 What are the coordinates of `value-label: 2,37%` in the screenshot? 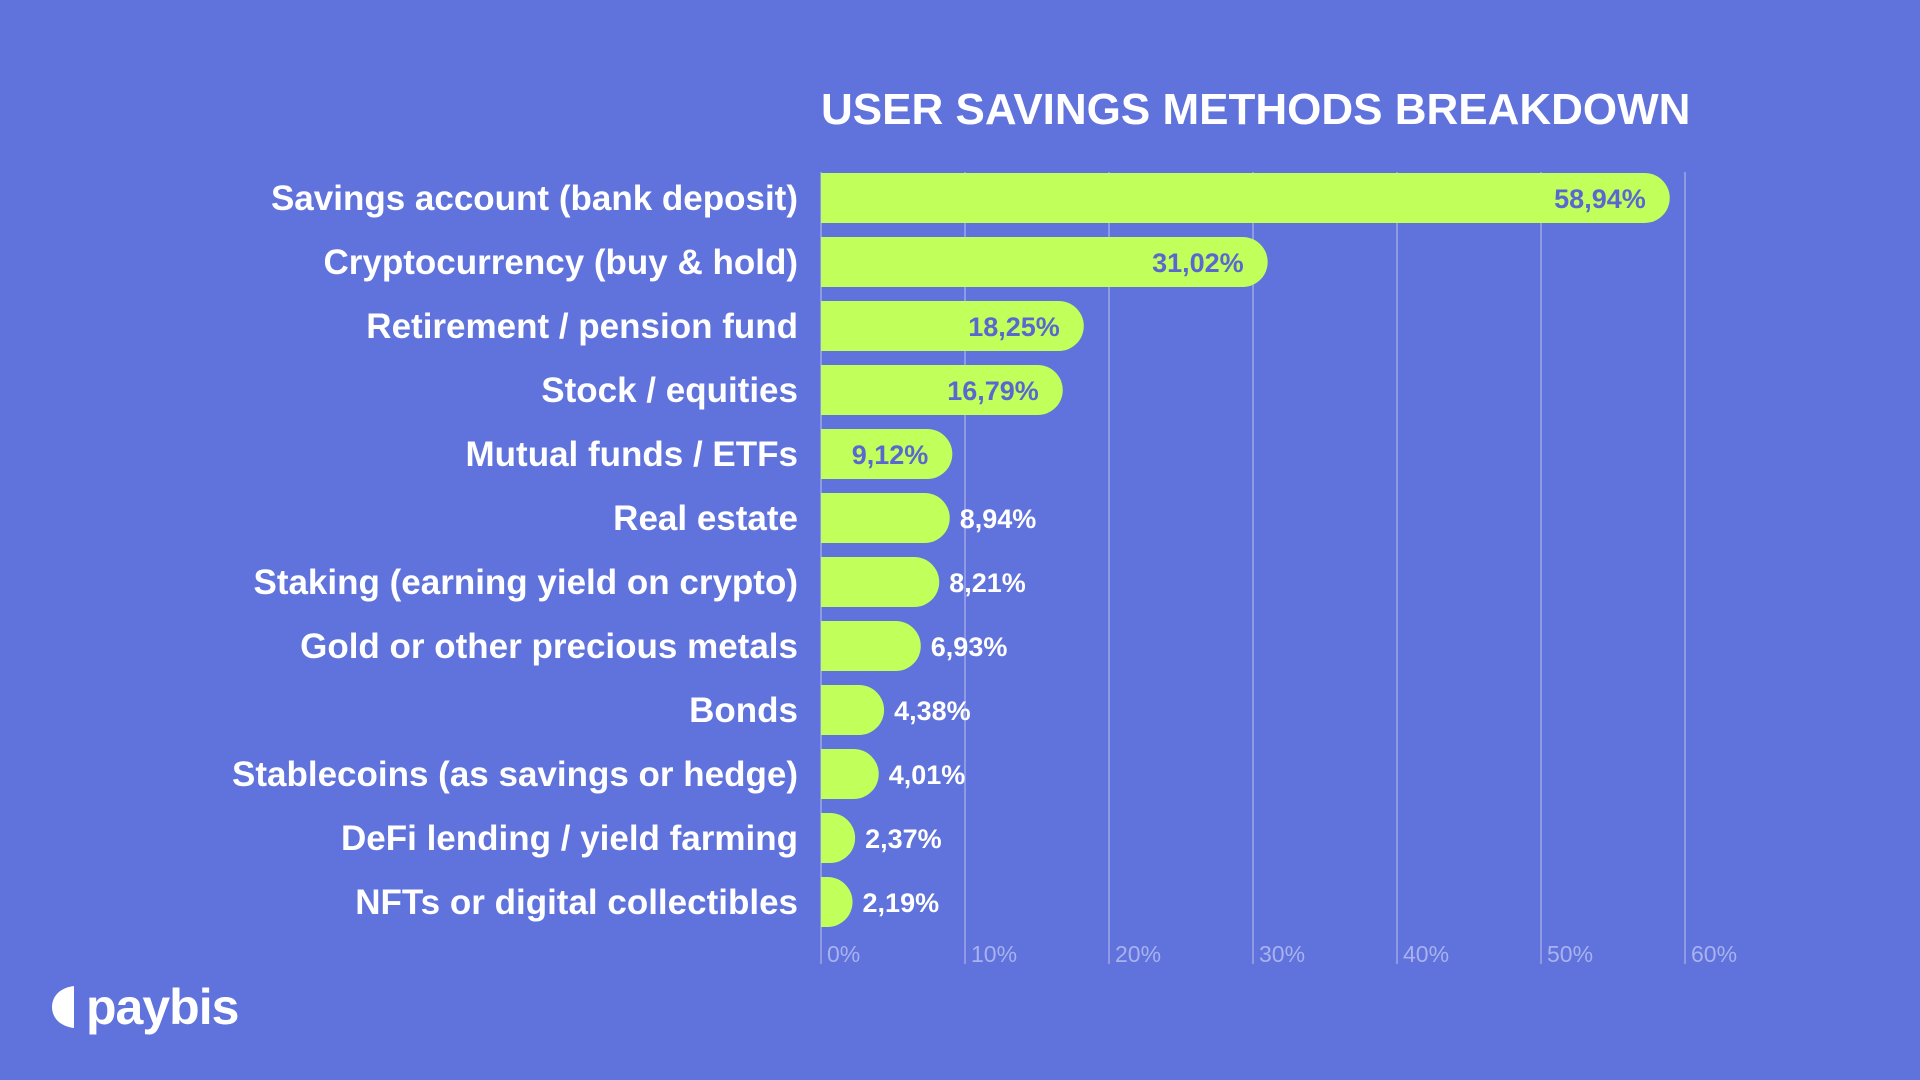 It's located at (903, 839).